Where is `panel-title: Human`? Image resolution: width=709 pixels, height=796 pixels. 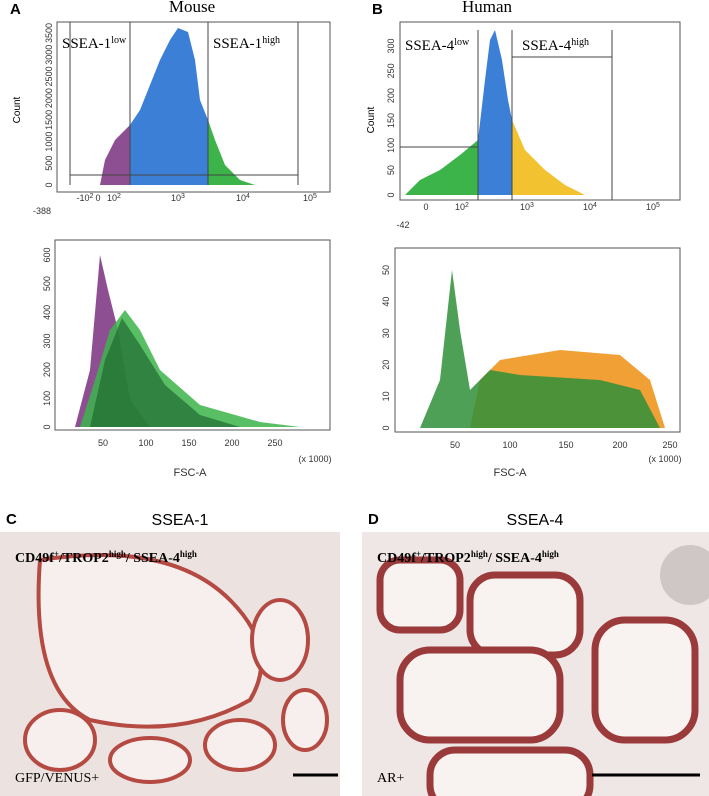
panel-title: Human is located at coordinates (487, 8).